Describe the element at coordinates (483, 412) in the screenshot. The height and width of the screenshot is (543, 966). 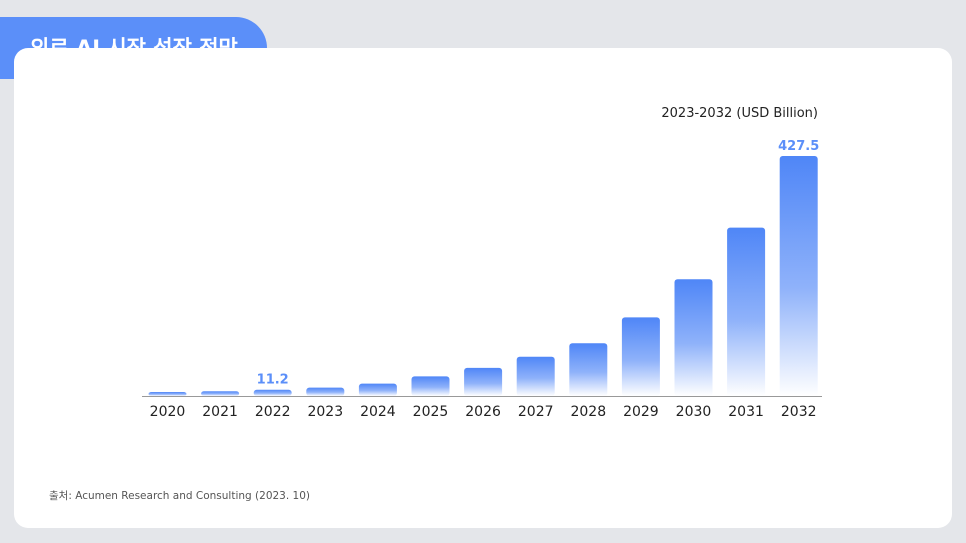
I see `x-tick-label: 2026` at that location.